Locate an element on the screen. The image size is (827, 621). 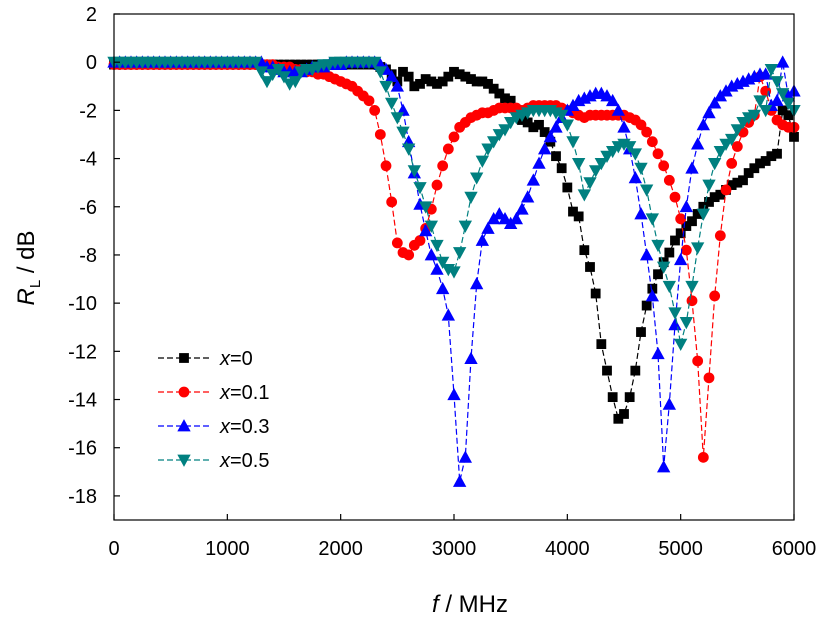
y-tick-label: -6 is located at coordinates (88, 208).